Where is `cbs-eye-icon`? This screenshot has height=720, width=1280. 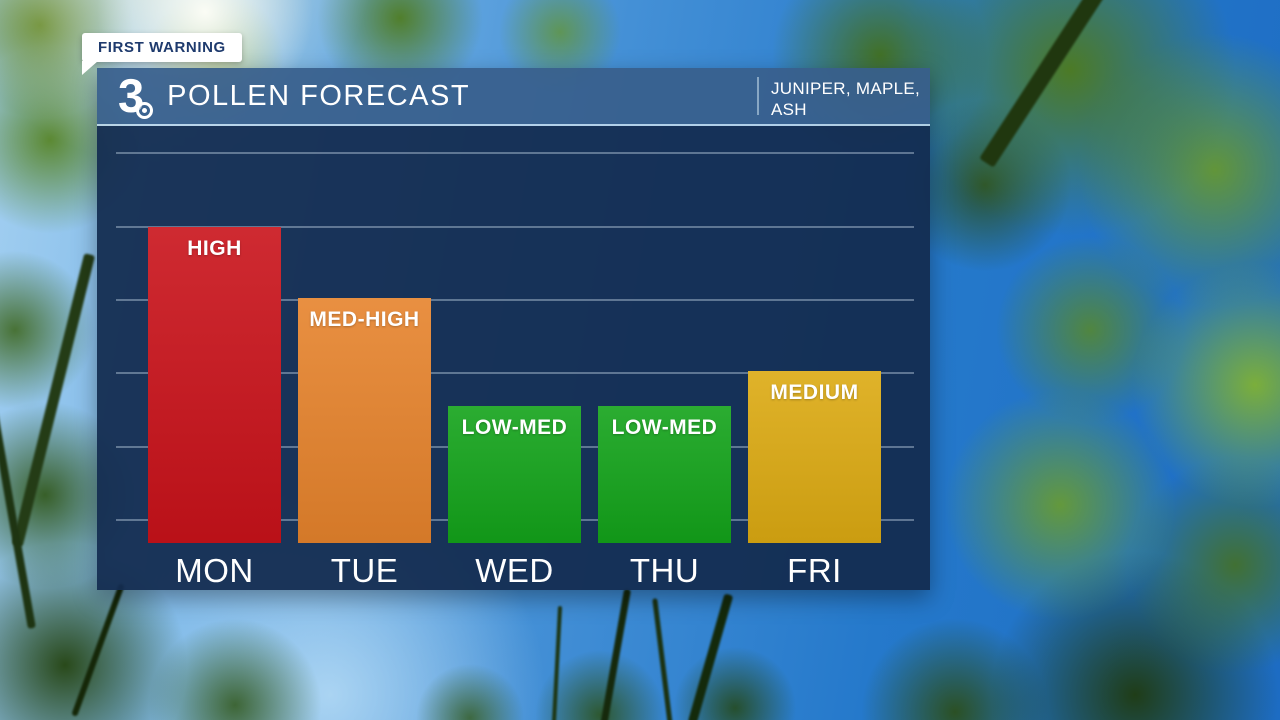 cbs-eye-icon is located at coordinates (145, 110).